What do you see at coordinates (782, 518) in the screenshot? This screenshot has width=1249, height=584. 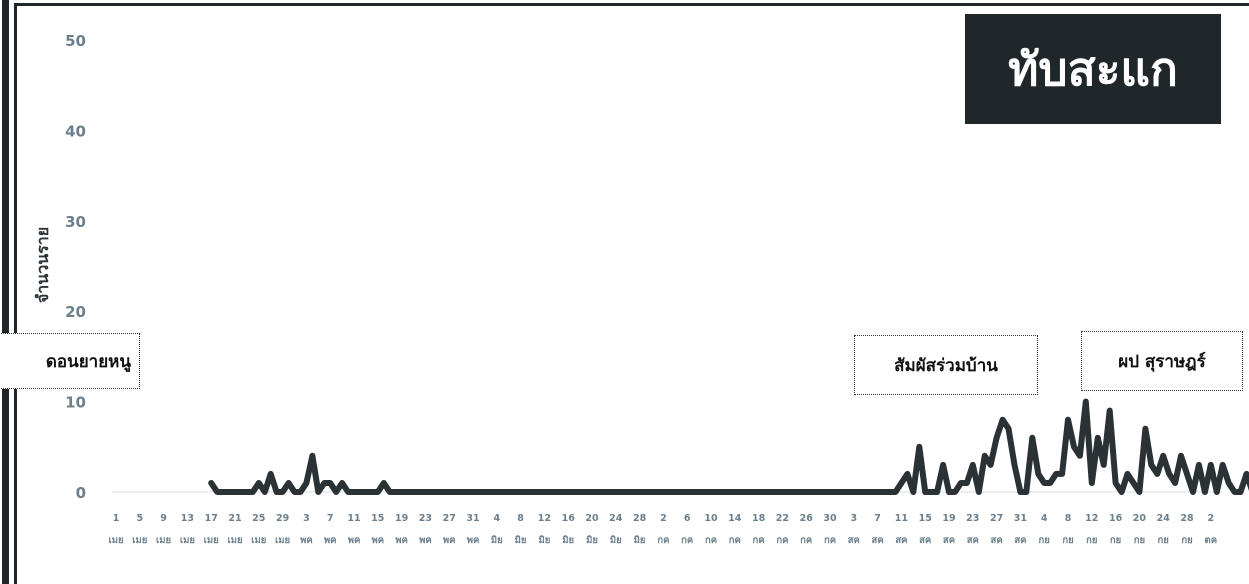 I see `x-tick-day: 22` at bounding box center [782, 518].